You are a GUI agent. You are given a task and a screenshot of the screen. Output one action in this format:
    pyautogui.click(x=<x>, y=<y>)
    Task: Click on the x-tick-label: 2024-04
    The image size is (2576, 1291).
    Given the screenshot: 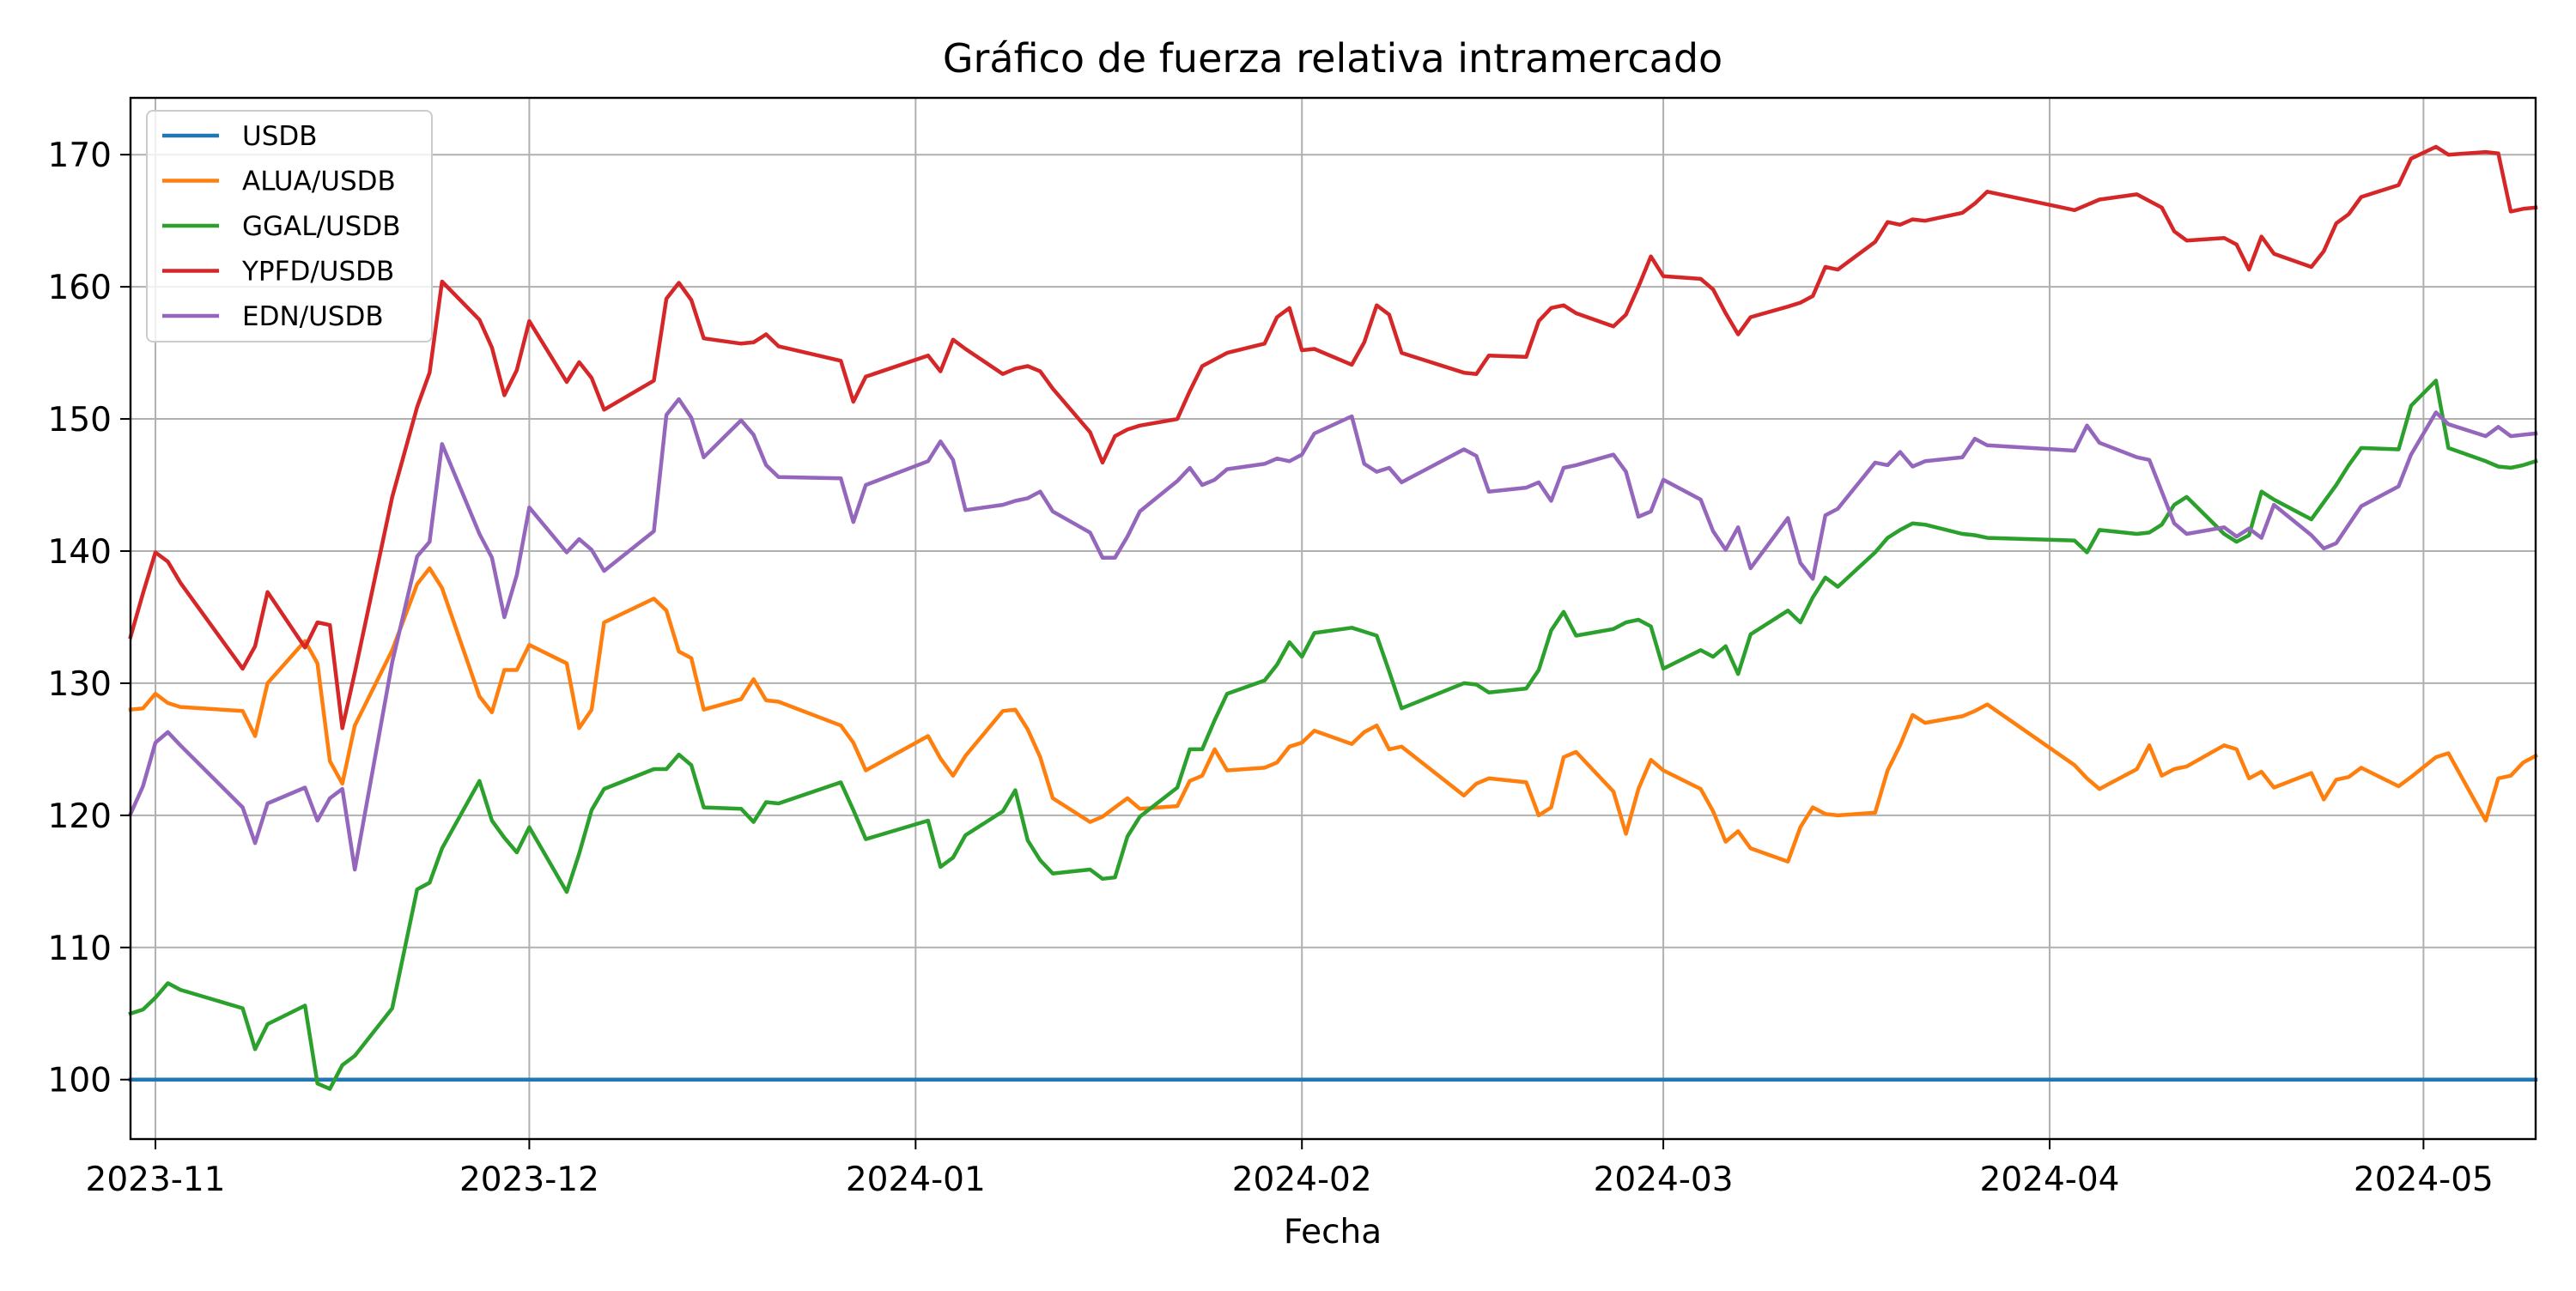 What is the action you would take?
    pyautogui.click(x=2050, y=1180)
    